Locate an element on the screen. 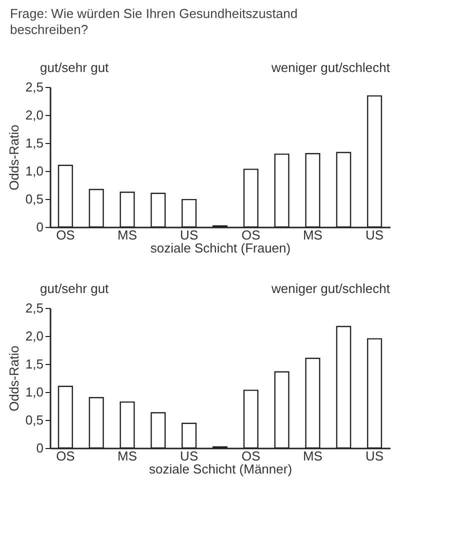  x-axis-title: soziale Schicht (Männer) is located at coordinates (220, 469).